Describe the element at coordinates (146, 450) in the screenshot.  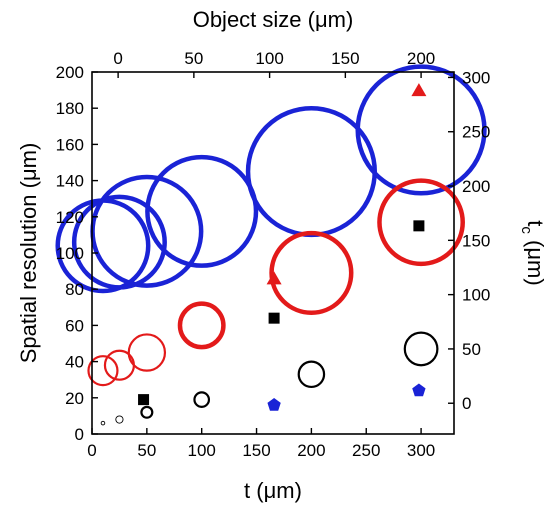
I see `x-tick-label: 50` at that location.